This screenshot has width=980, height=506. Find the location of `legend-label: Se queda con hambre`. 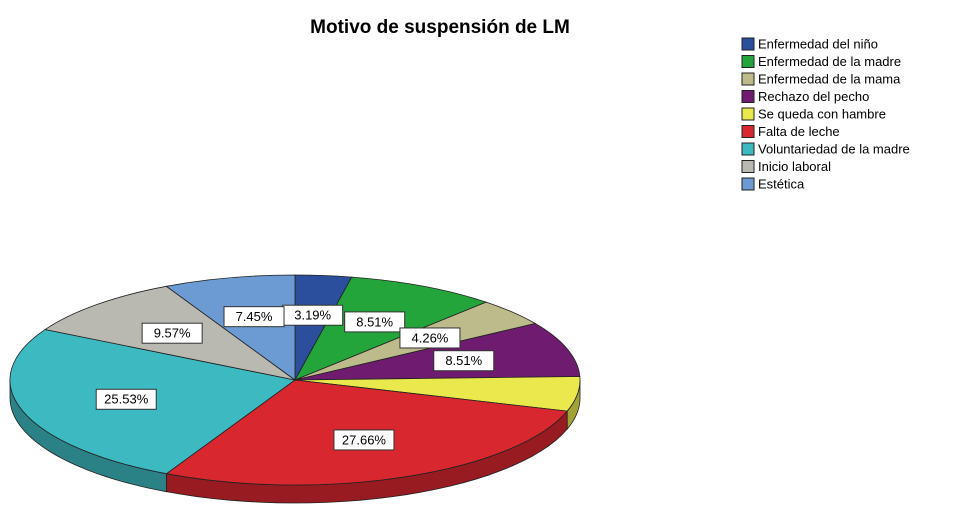

legend-label: Se queda con hambre is located at coordinates (822, 113).